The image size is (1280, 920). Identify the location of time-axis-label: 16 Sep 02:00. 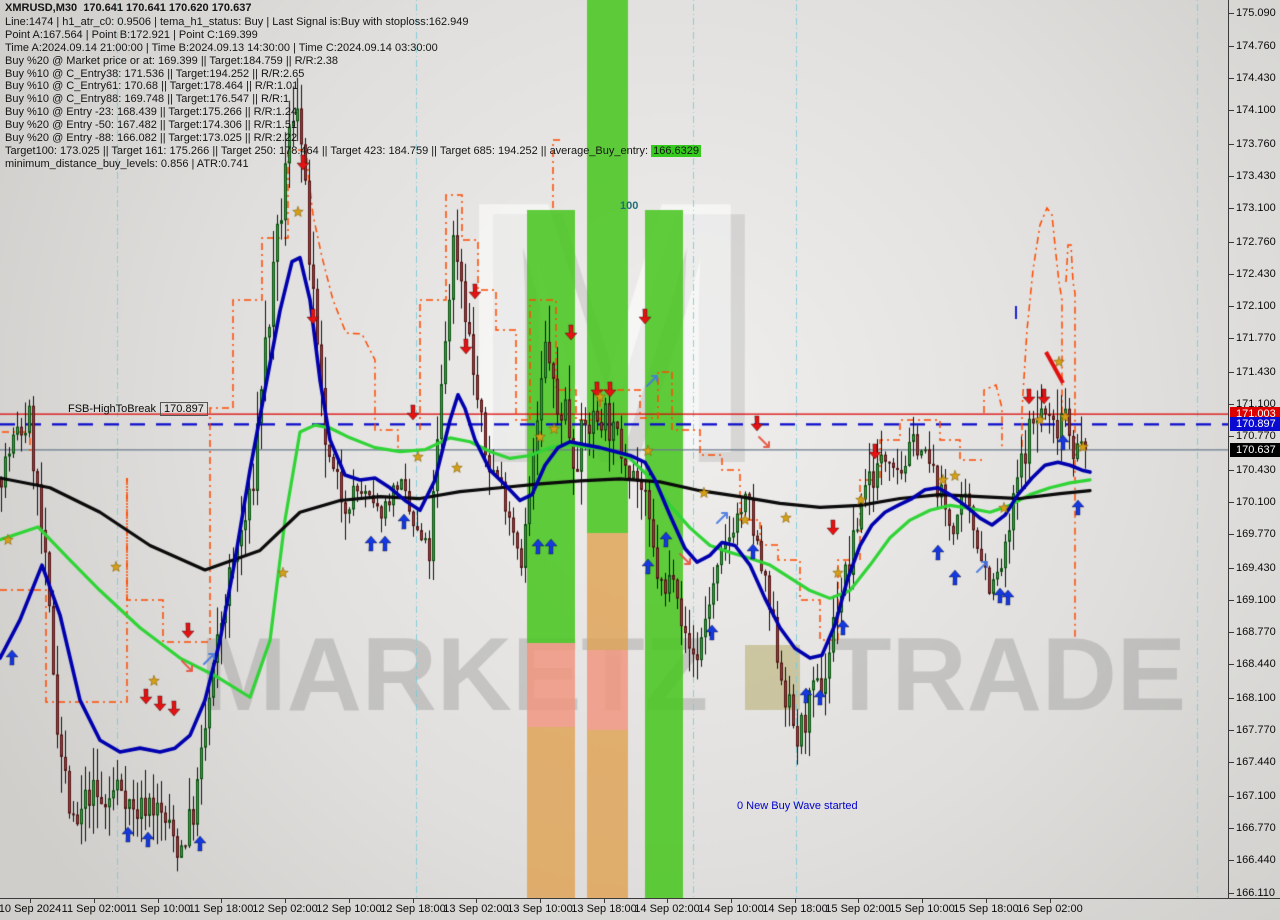
(1050, 909).